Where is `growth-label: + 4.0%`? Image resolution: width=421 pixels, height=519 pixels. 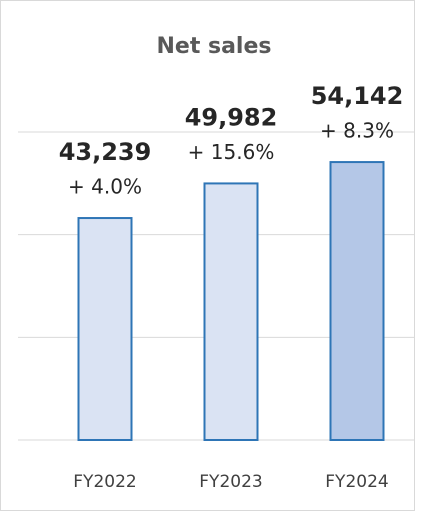 growth-label: + 4.0% is located at coordinates (105, 187).